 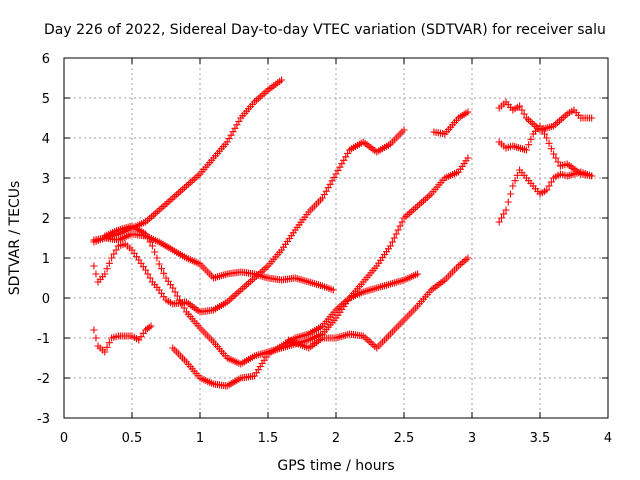 I want to click on y-tick-label: 0, so click(x=46, y=299).